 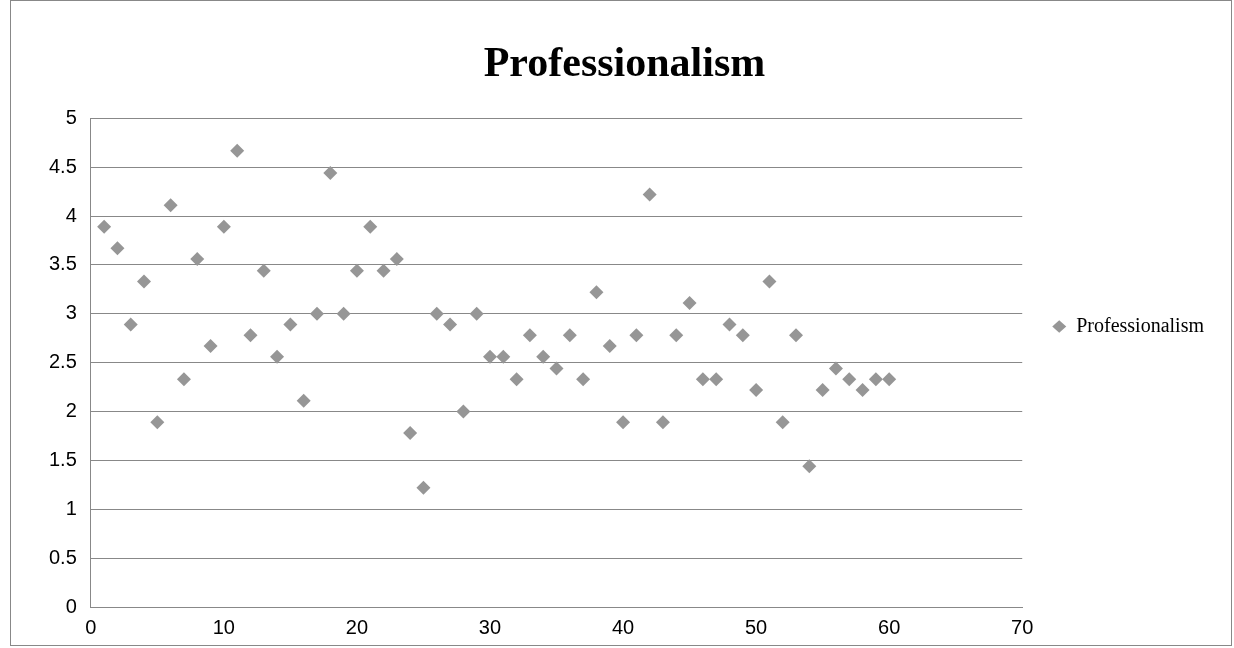 What do you see at coordinates (71, 605) in the screenshot?
I see `y-tick-label: 0` at bounding box center [71, 605].